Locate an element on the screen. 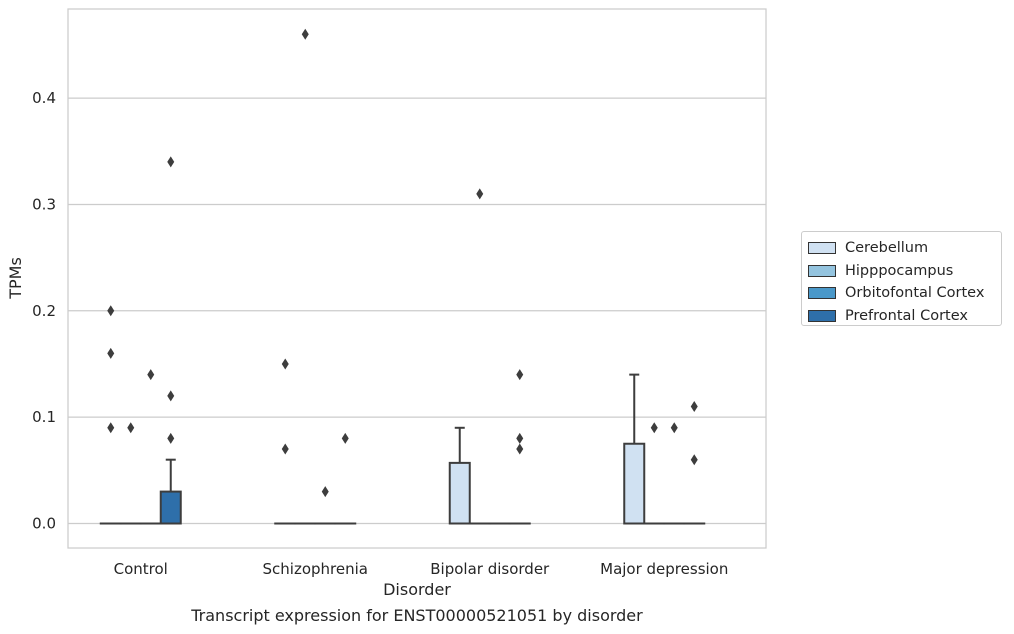  y-tick-label: 0.2 is located at coordinates (44, 311).